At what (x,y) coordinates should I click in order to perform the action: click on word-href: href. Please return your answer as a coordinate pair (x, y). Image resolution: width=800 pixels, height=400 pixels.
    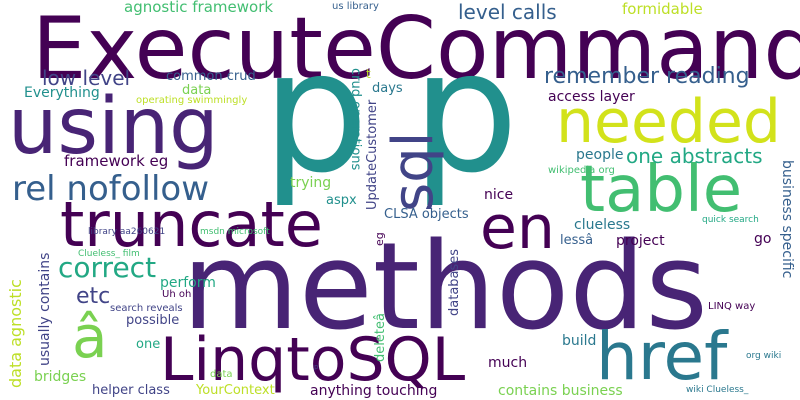
    Looking at the image, I should click on (662, 356).